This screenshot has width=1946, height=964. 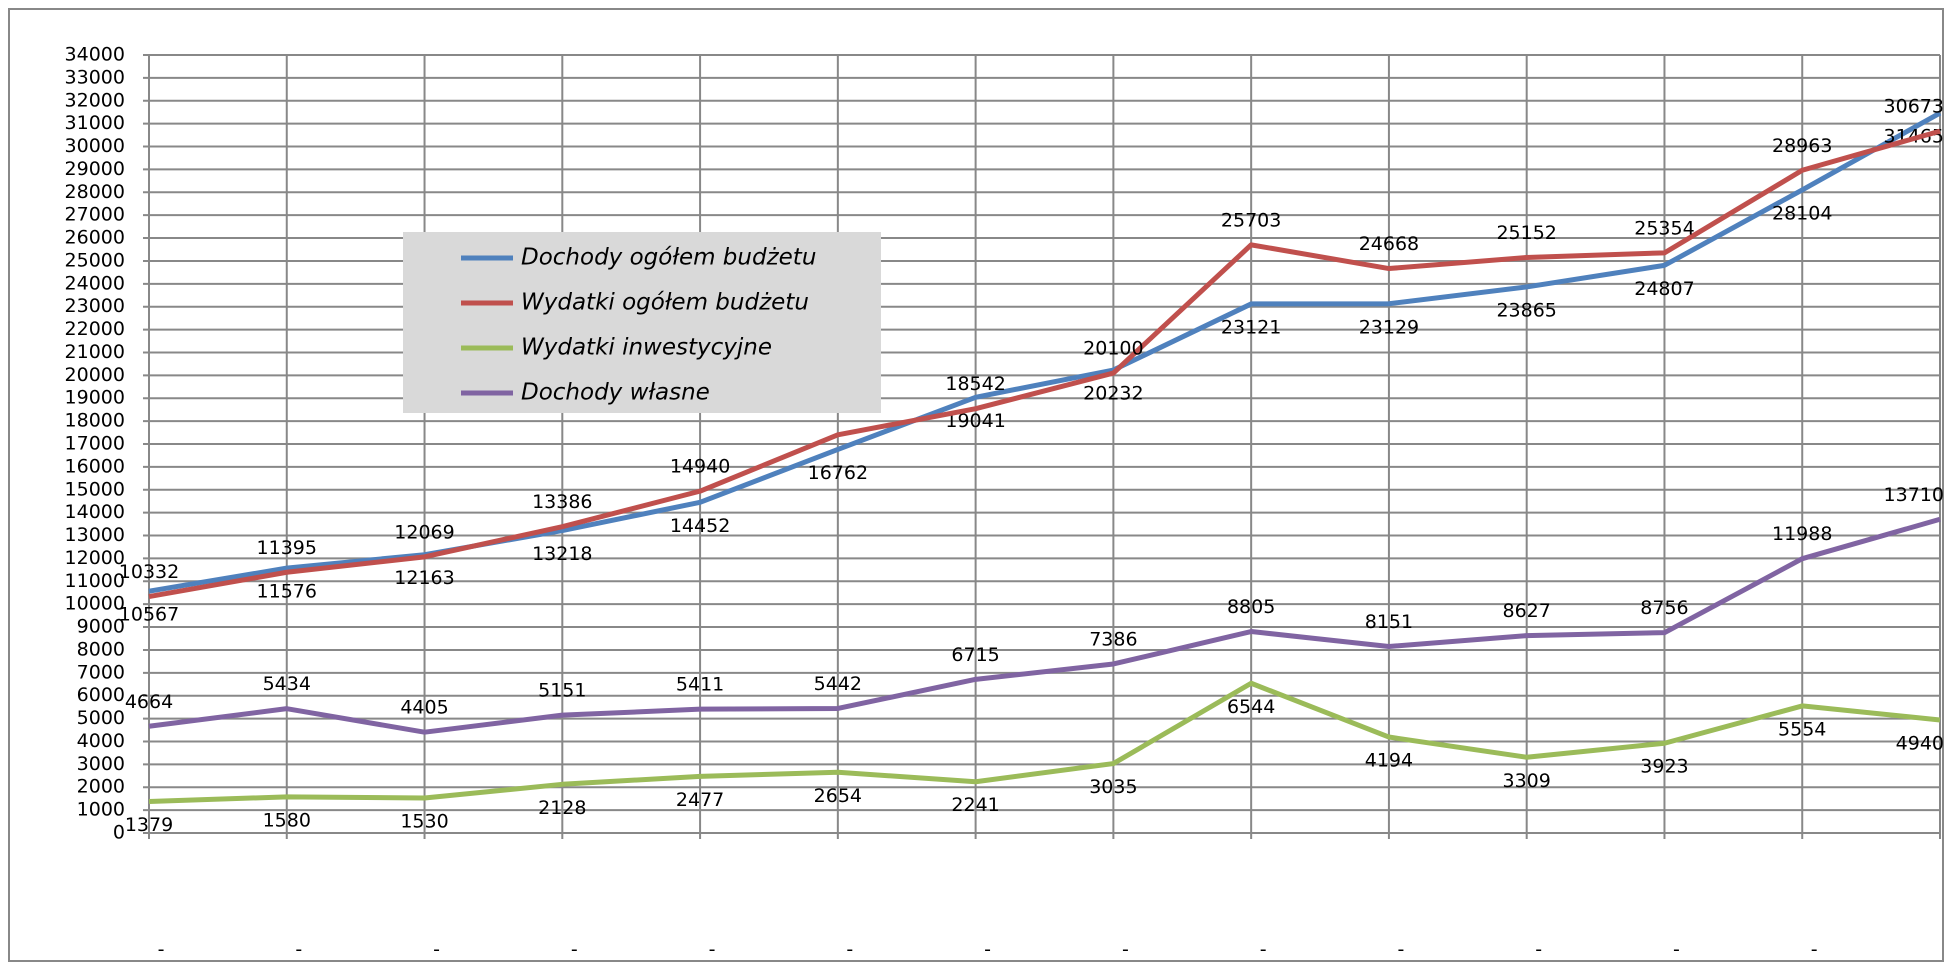 What do you see at coordinates (95, 352) in the screenshot?
I see `y-tick-label: 21000` at bounding box center [95, 352].